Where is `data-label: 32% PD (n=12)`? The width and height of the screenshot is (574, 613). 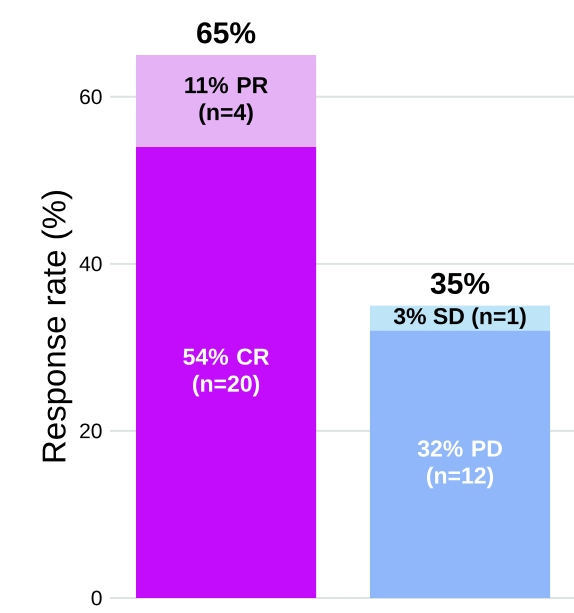 data-label: 32% PD (n=12) is located at coordinates (460, 464).